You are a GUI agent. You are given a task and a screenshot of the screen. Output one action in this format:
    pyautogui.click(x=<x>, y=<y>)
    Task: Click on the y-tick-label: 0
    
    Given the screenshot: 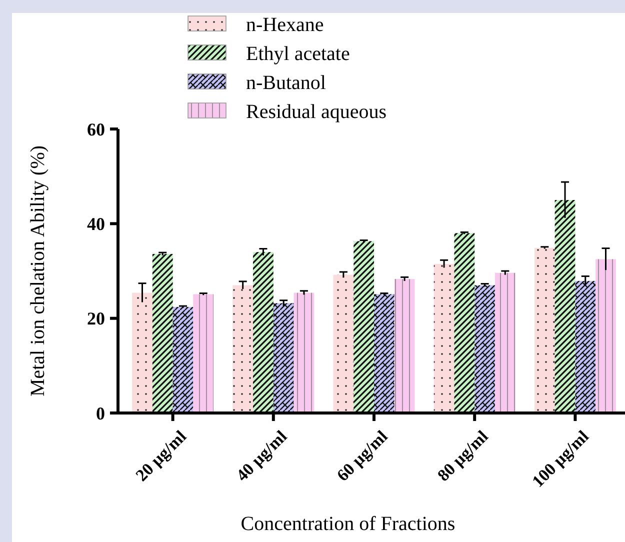 What is the action you would take?
    pyautogui.click(x=100, y=413)
    